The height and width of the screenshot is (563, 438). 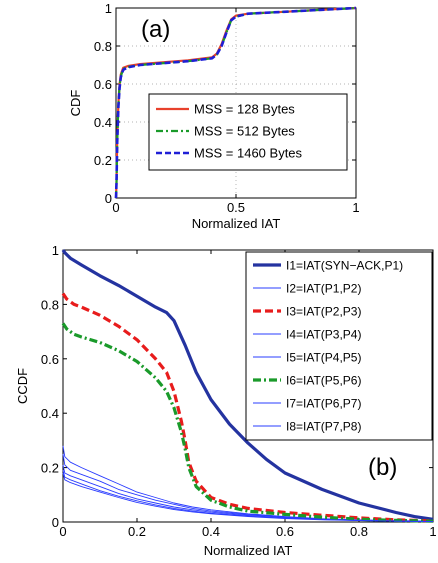 I want to click on chart-a-y-tick-label: 0.4, so click(x=103, y=122).